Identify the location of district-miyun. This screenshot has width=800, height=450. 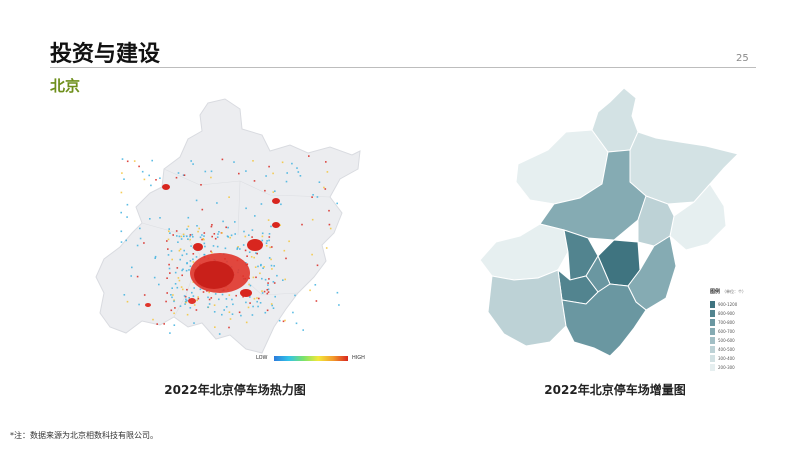
(684, 168).